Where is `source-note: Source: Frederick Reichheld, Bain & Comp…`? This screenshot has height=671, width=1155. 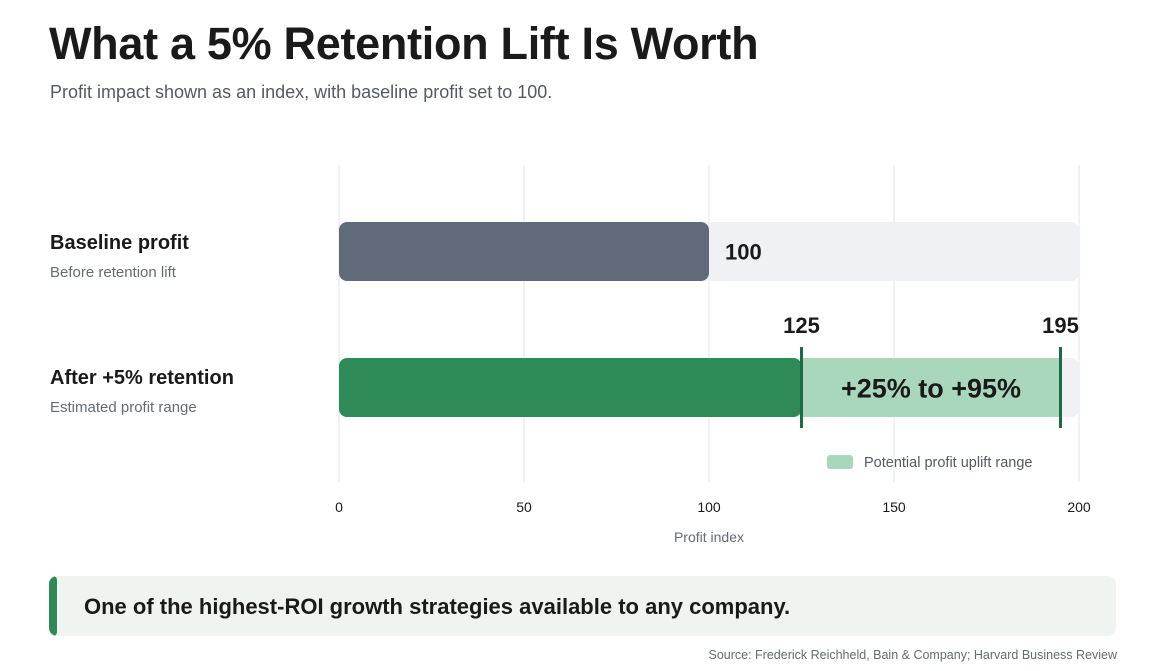
source-note: Source: Frederick Reichheld, Bain & Comp… is located at coordinates (912, 655).